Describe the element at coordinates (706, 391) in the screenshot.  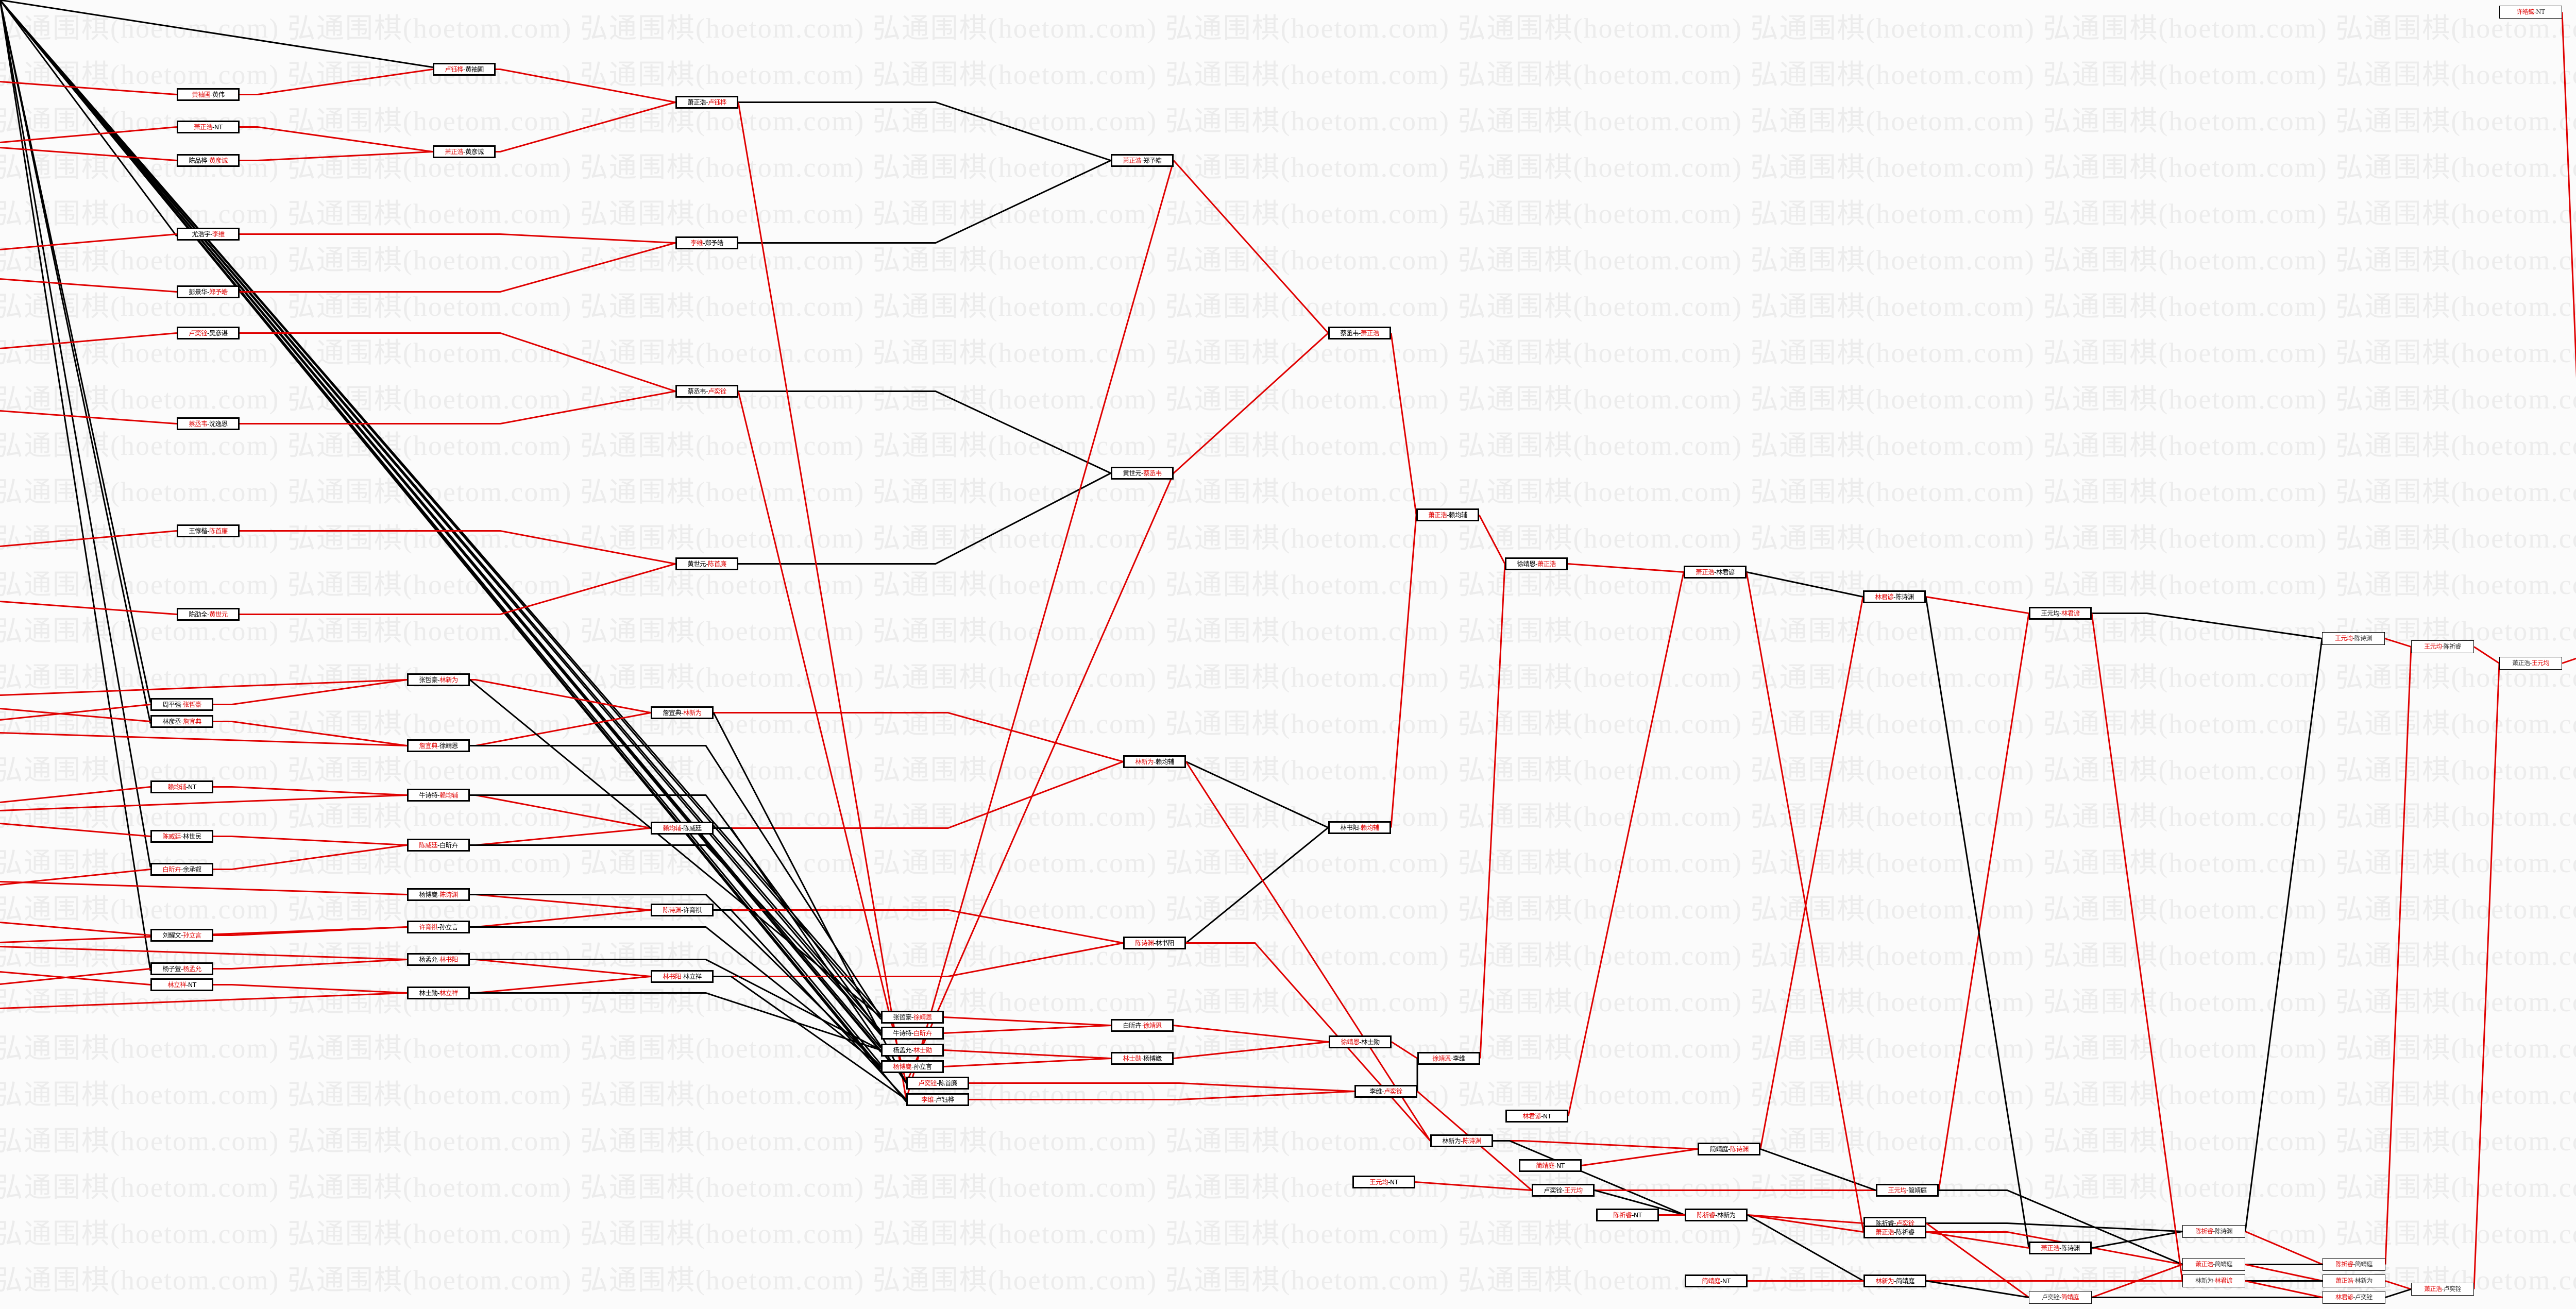
I see `match-box: 蔡丞韦-卢奕铨` at that location.